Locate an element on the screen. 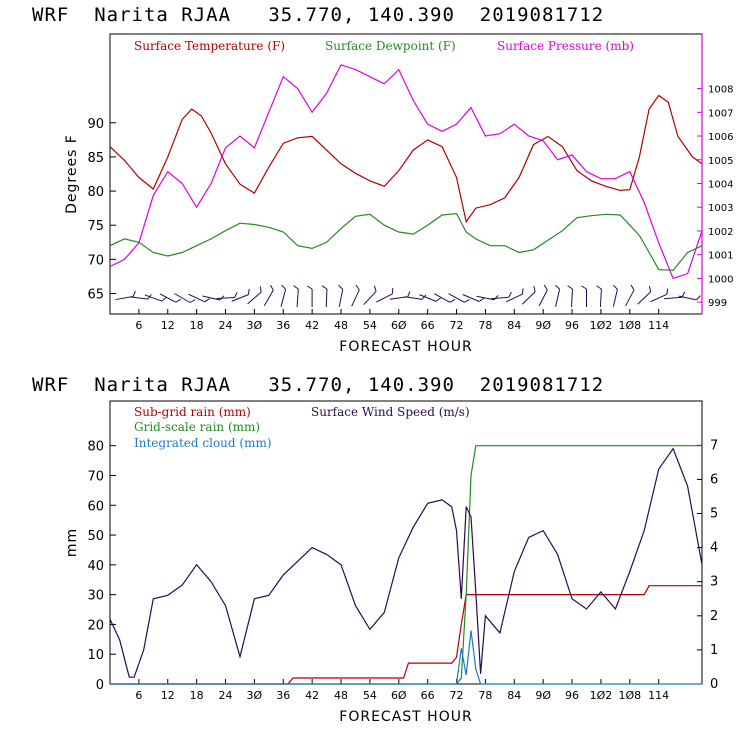 The image size is (740, 740). top-y2tick-label: 999 is located at coordinates (717, 303).